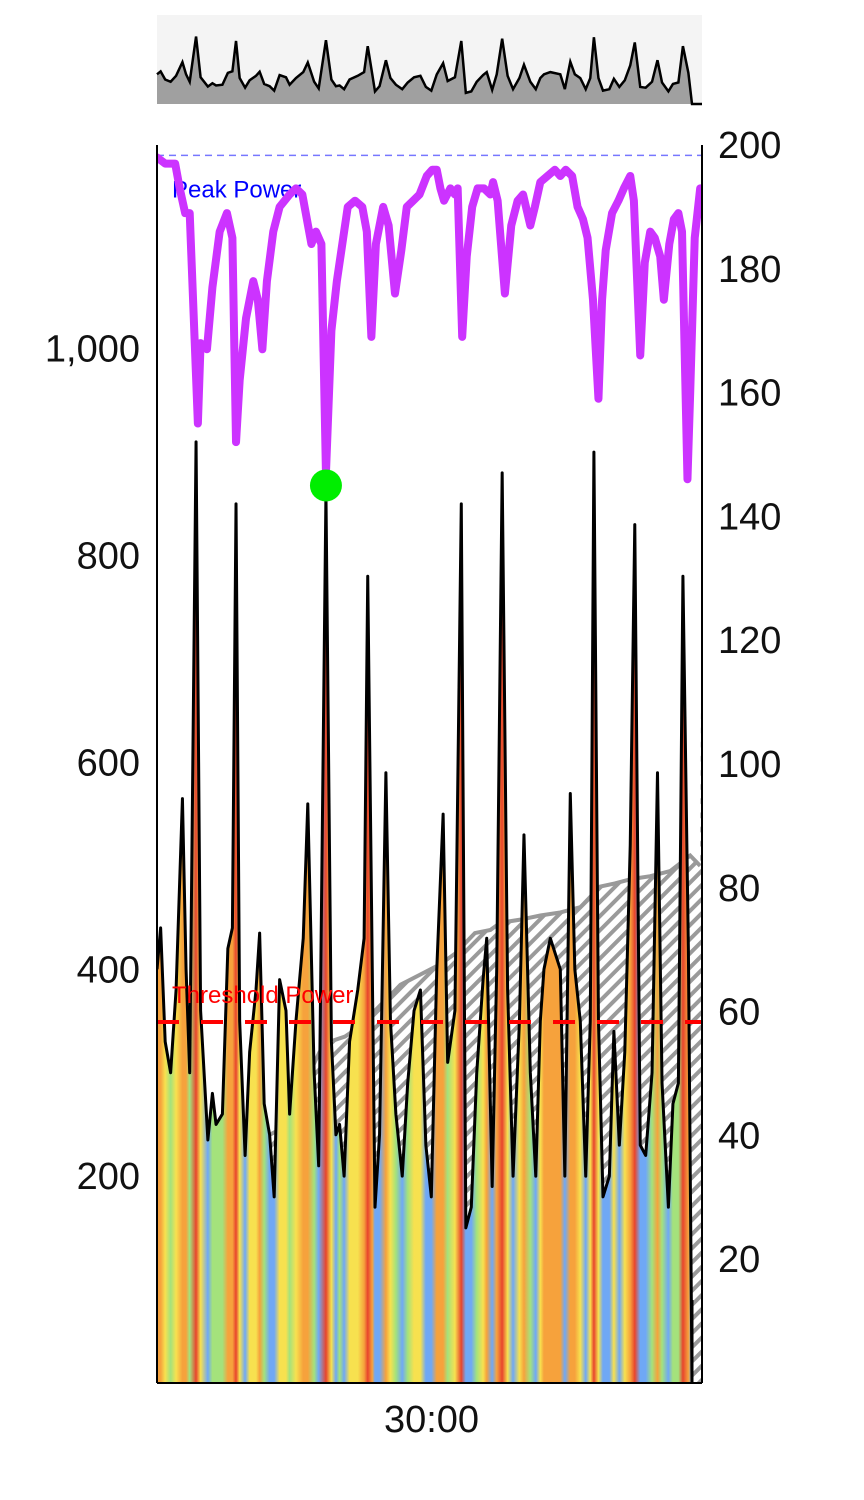  Describe the element at coordinates (739, 889) in the screenshot. I see `right-tick-label: 80` at that location.